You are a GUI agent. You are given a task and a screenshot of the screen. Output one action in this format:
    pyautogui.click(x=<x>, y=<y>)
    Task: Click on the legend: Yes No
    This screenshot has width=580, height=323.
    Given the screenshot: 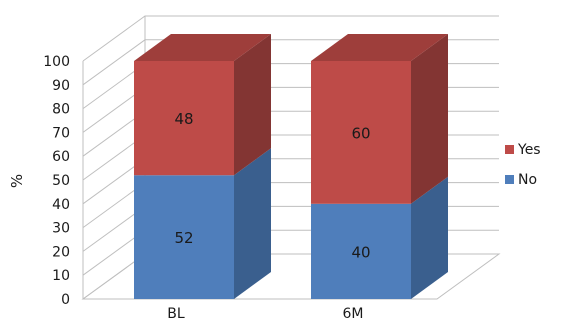 What is the action you would take?
    pyautogui.click(x=523, y=165)
    